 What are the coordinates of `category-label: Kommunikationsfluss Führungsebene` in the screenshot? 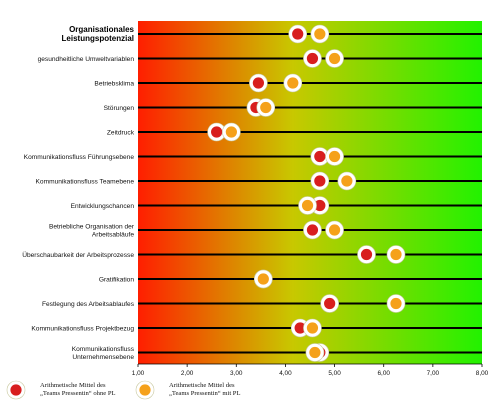 It's located at (79, 157).